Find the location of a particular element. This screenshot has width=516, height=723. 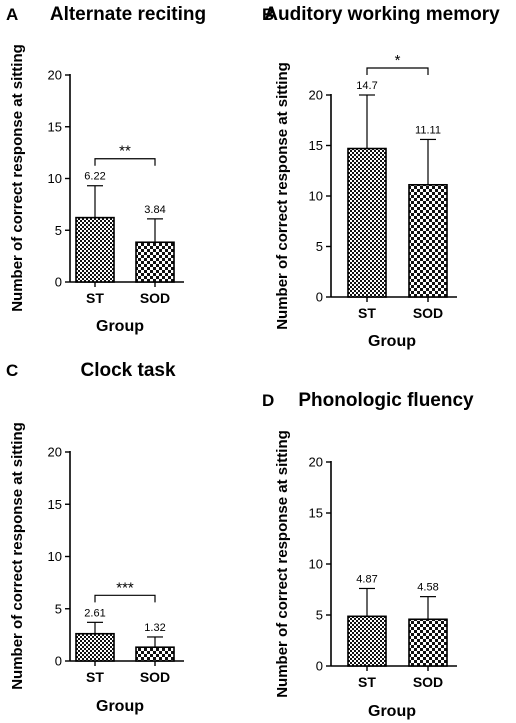

data-label: 14.7 is located at coordinates (366, 86).